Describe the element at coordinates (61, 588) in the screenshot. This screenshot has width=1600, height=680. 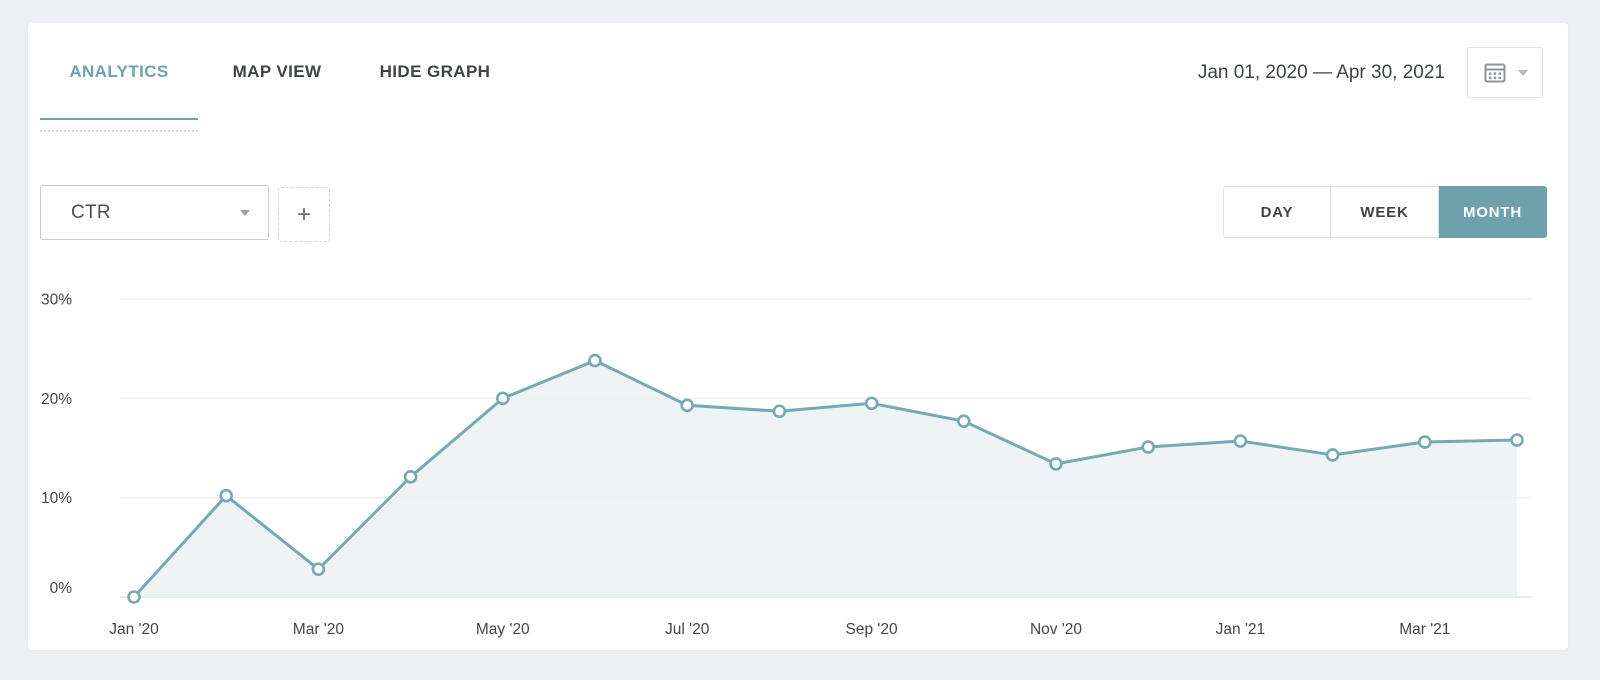
I see `svg-text: 0%` at that location.